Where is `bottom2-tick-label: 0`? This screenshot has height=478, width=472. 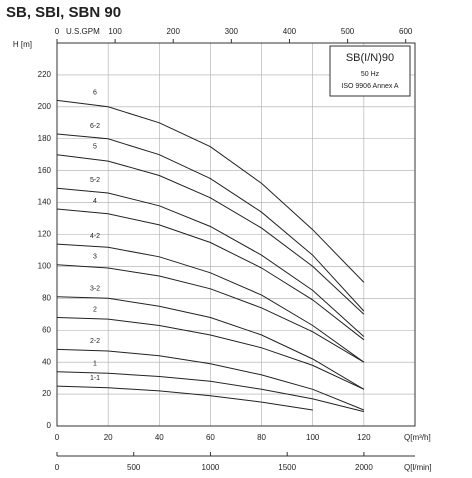
bottom2-tick-label: 0 is located at coordinates (57, 467).